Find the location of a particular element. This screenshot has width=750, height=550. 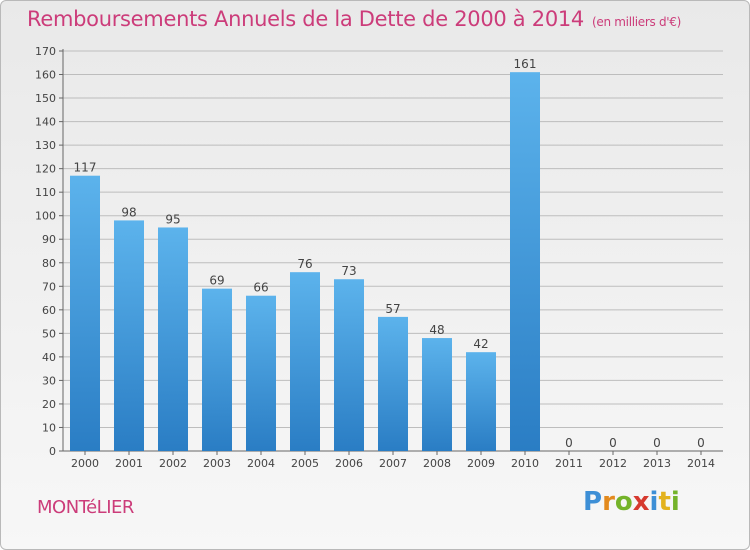

data-label-2009: 42 is located at coordinates (480, 344).